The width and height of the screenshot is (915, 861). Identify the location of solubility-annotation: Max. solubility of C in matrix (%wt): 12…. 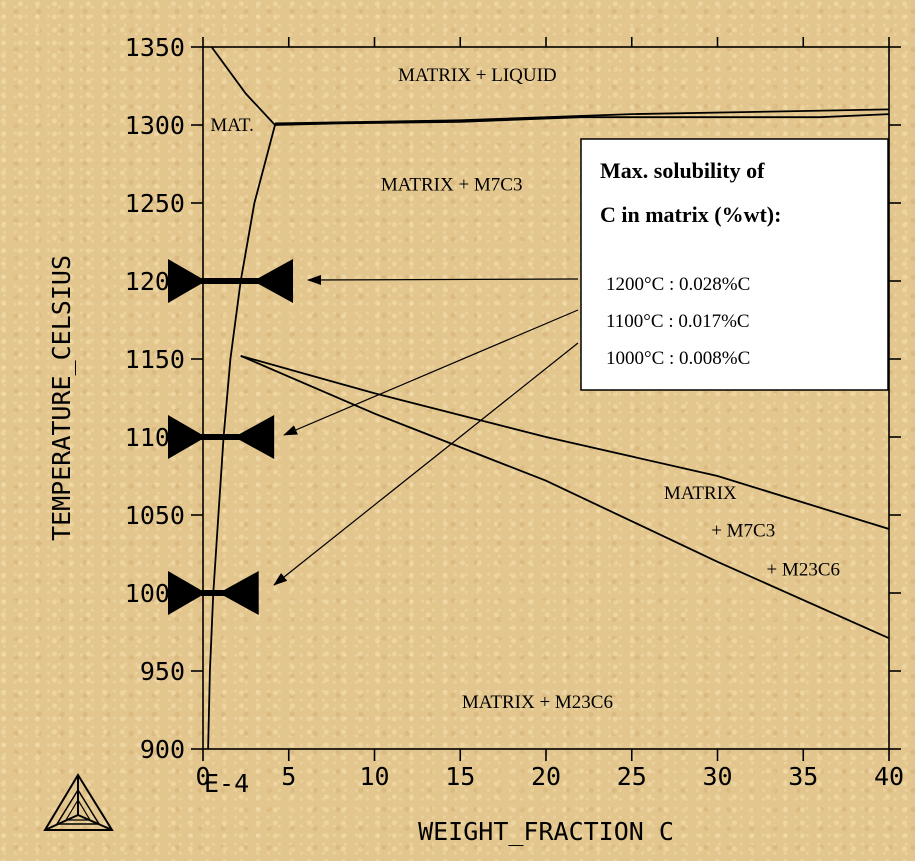
(734, 264).